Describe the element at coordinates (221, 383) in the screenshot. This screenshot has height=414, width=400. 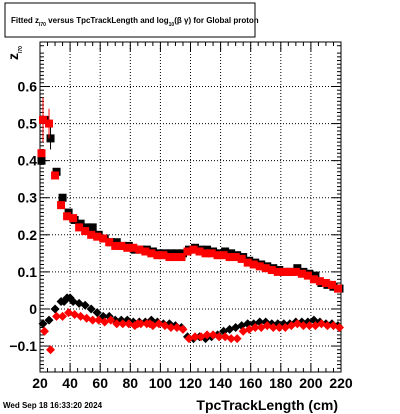
I see `x-tick-label: 140` at that location.